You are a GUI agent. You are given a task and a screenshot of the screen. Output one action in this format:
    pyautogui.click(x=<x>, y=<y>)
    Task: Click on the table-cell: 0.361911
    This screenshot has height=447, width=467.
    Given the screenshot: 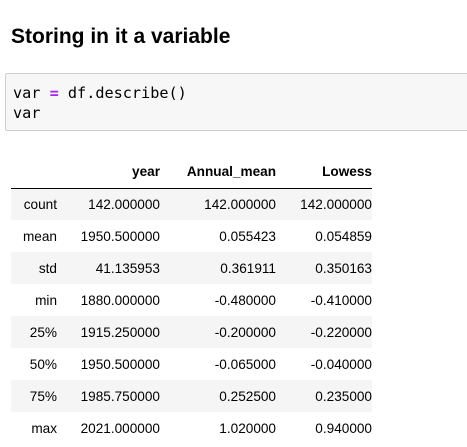 What is the action you would take?
    pyautogui.click(x=248, y=268)
    